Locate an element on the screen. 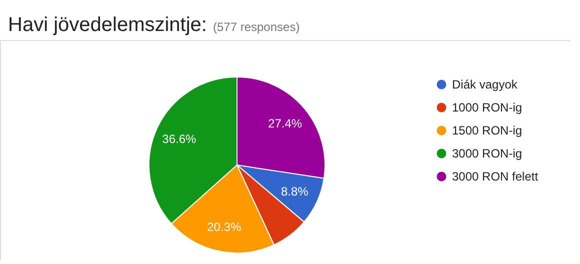 The height and width of the screenshot is (264, 580). data-label: 36.6% is located at coordinates (179, 139).